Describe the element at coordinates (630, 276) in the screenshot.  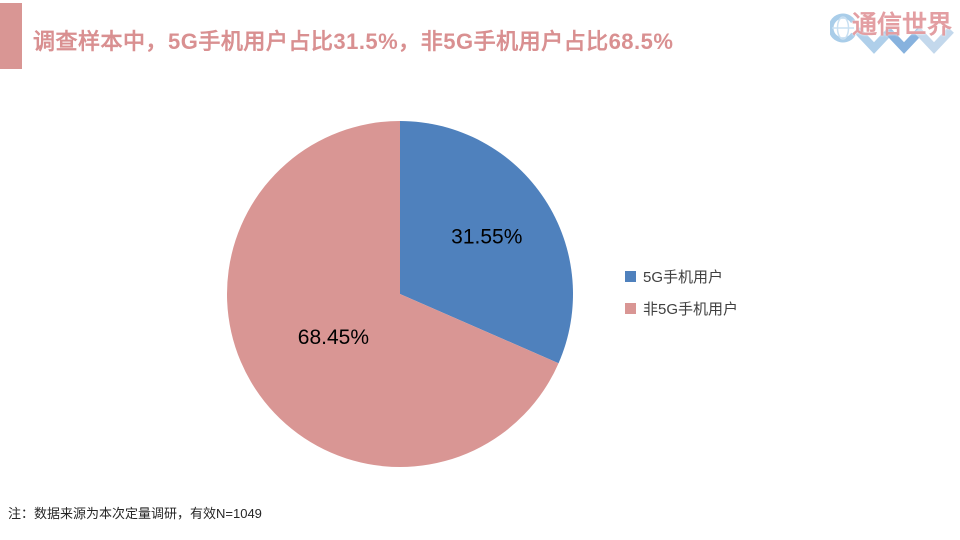
I see `legend-swatch-5g-users` at that location.